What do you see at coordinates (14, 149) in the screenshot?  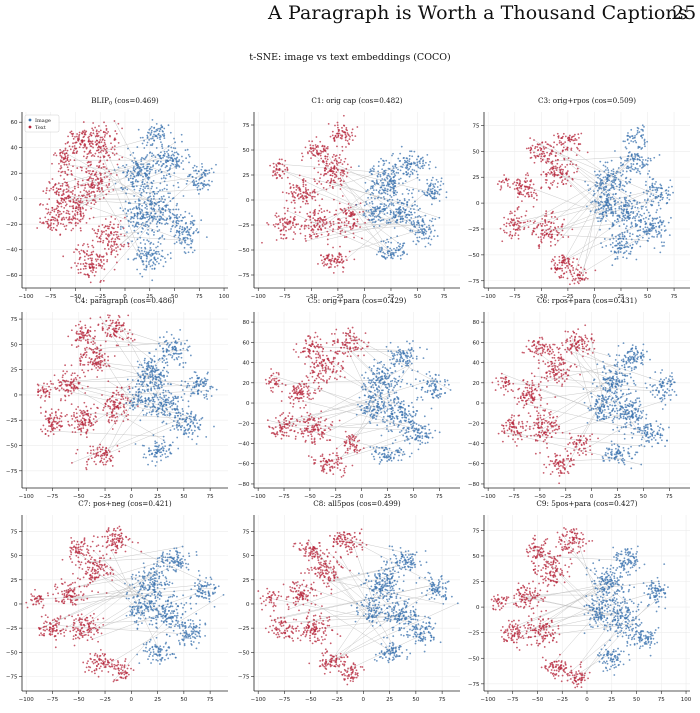 I see `y-tick-label: 40` at bounding box center [14, 149].